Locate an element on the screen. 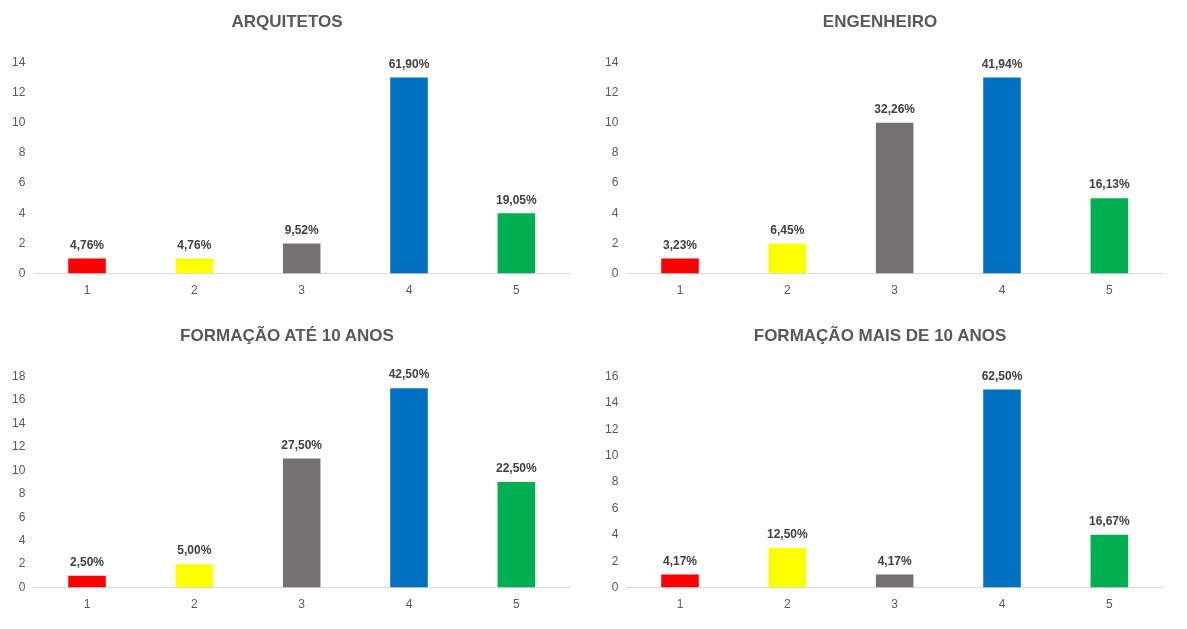 The height and width of the screenshot is (629, 1187). chart-title: FORMAÇÃO MAIS DE 10 ANOS is located at coordinates (880, 334).